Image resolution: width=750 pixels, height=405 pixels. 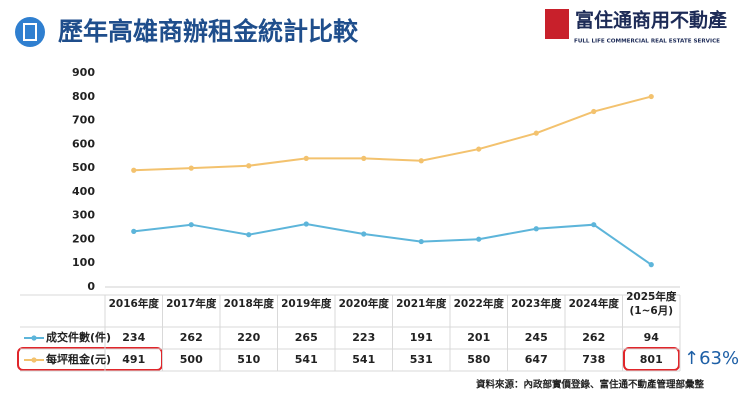 What do you see at coordinates (83, 96) in the screenshot?
I see `y-tick-label: 800` at bounding box center [83, 96].